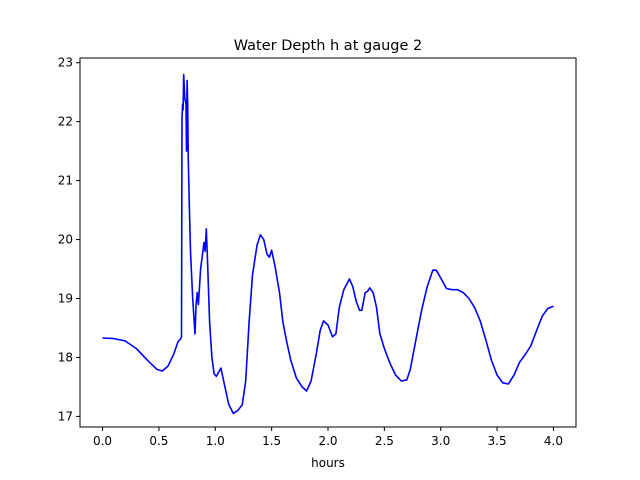 The width and height of the screenshot is (640, 480). What do you see at coordinates (65, 357) in the screenshot?
I see `y-tick-label: 18` at bounding box center [65, 357].